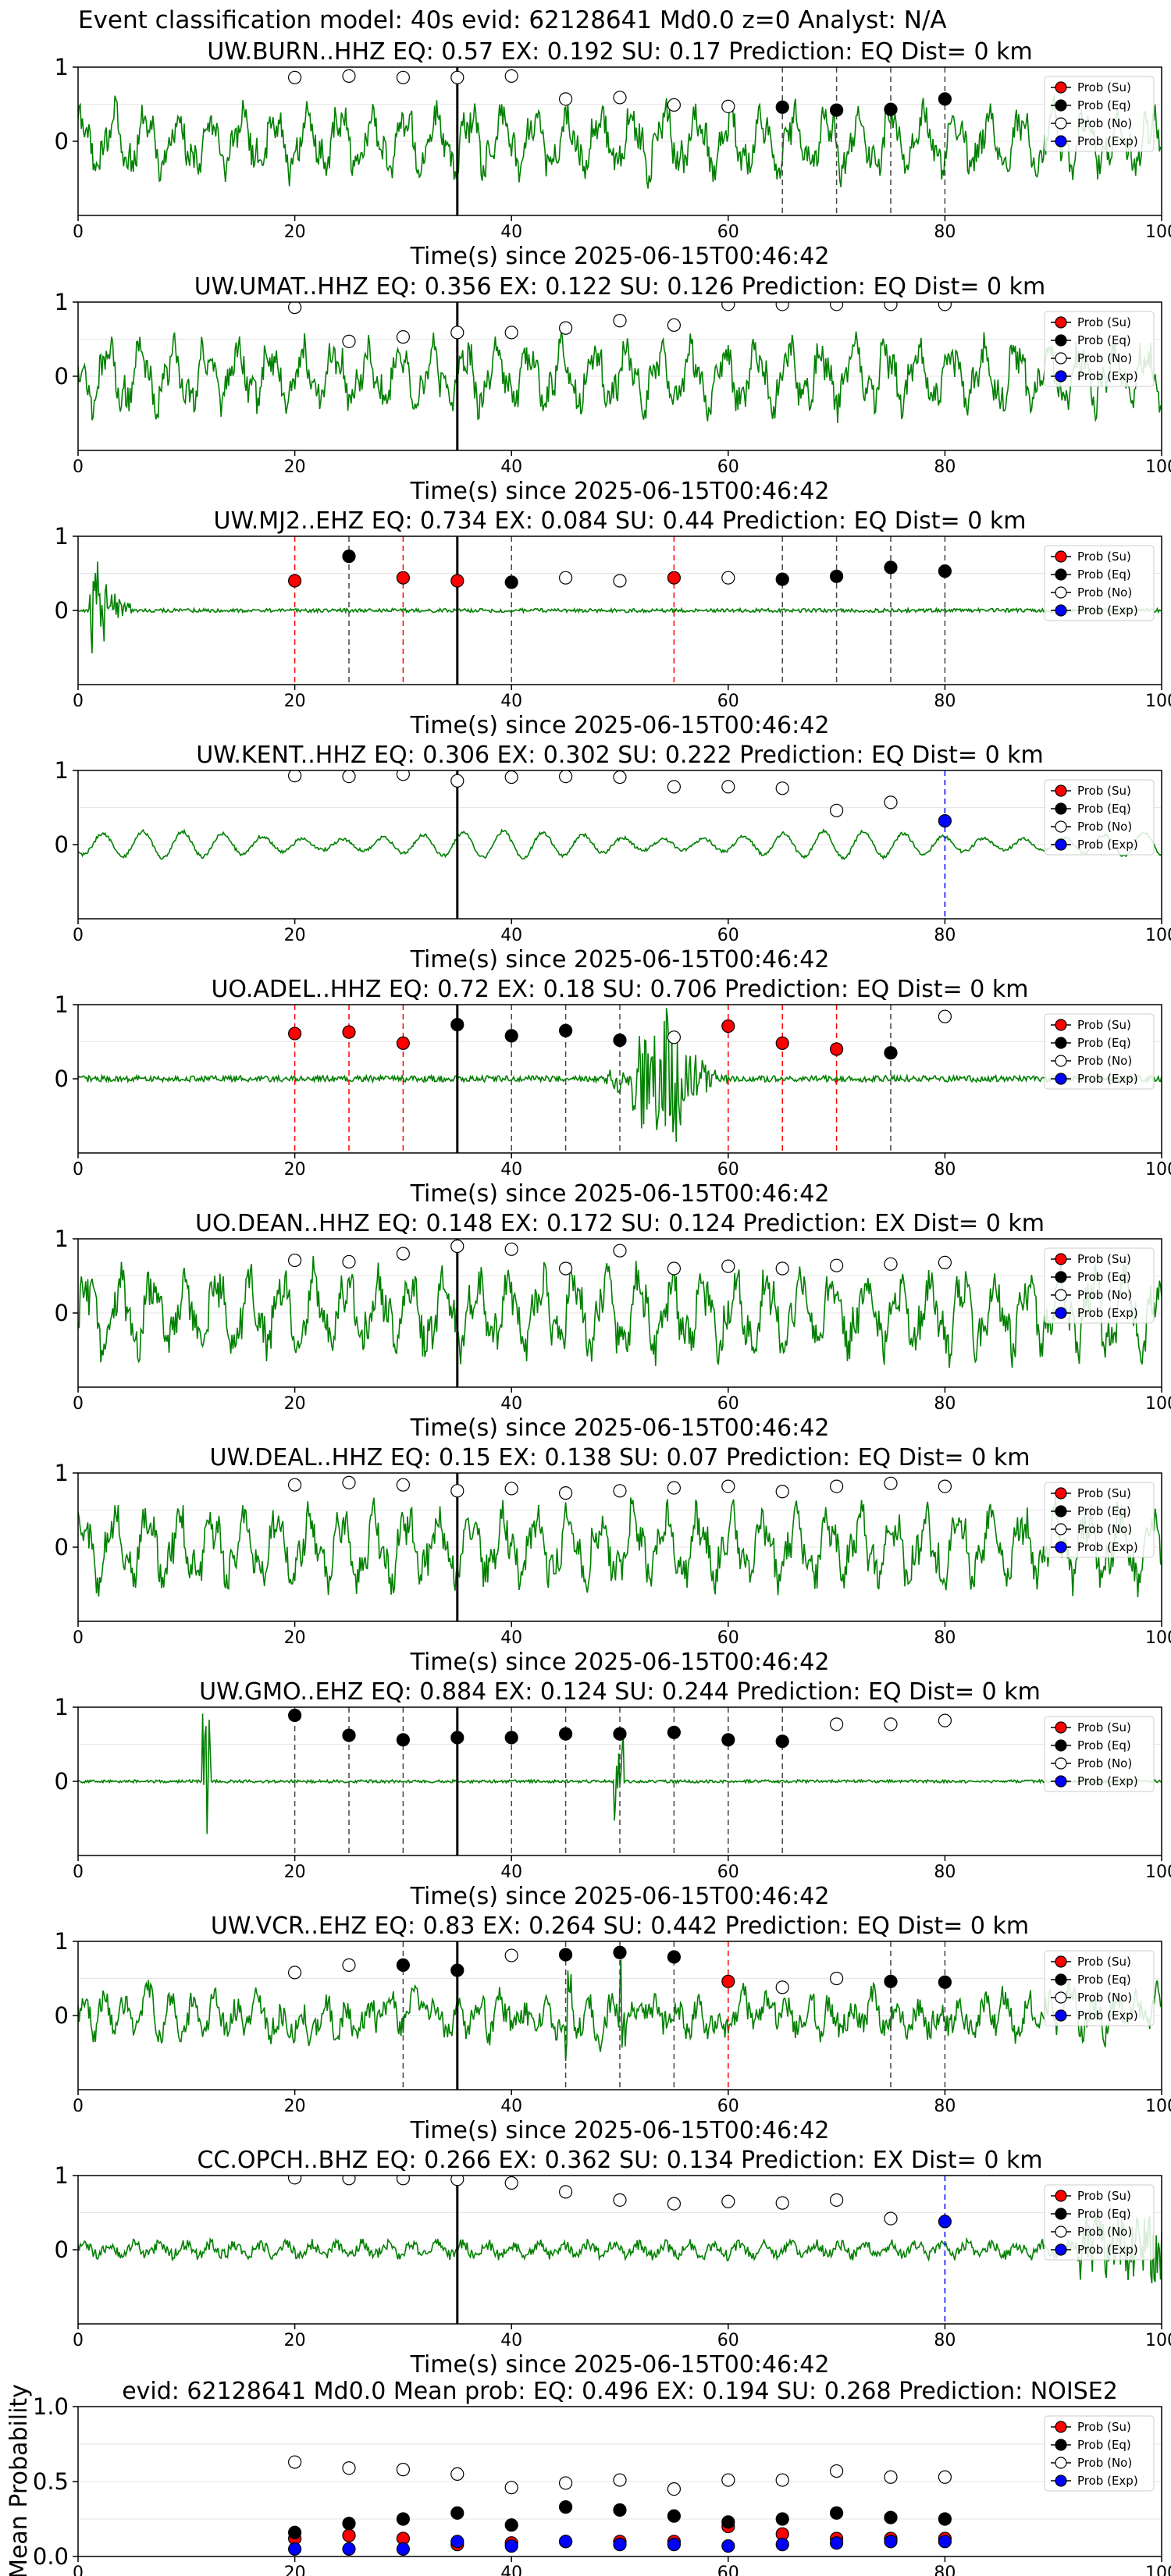  What do you see at coordinates (945, 2222) in the screenshot?
I see `prob-point-exp` at bounding box center [945, 2222].